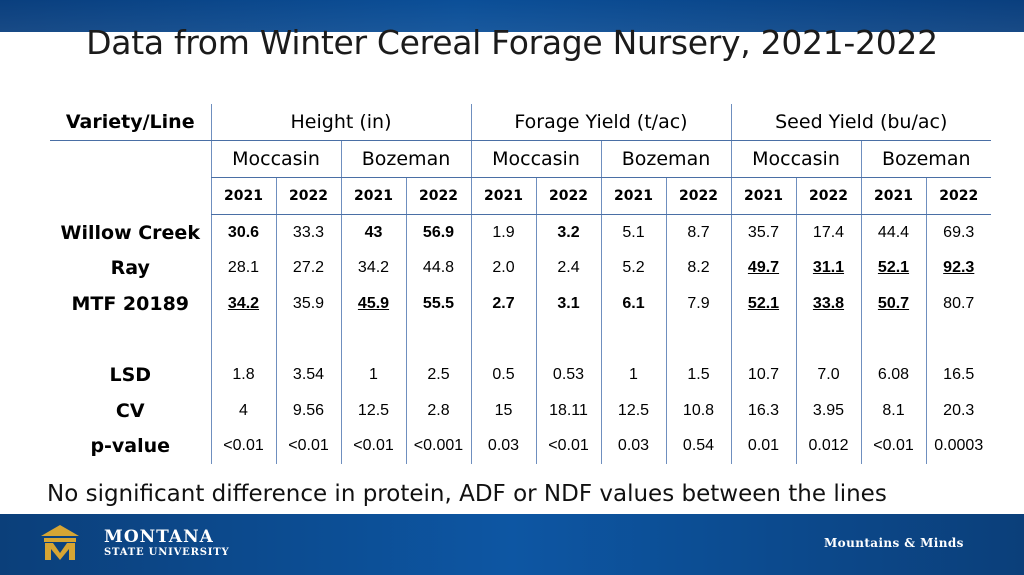 The width and height of the screenshot is (1024, 575). What do you see at coordinates (828, 304) in the screenshot?
I see `table-cell: 33.8` at bounding box center [828, 304].